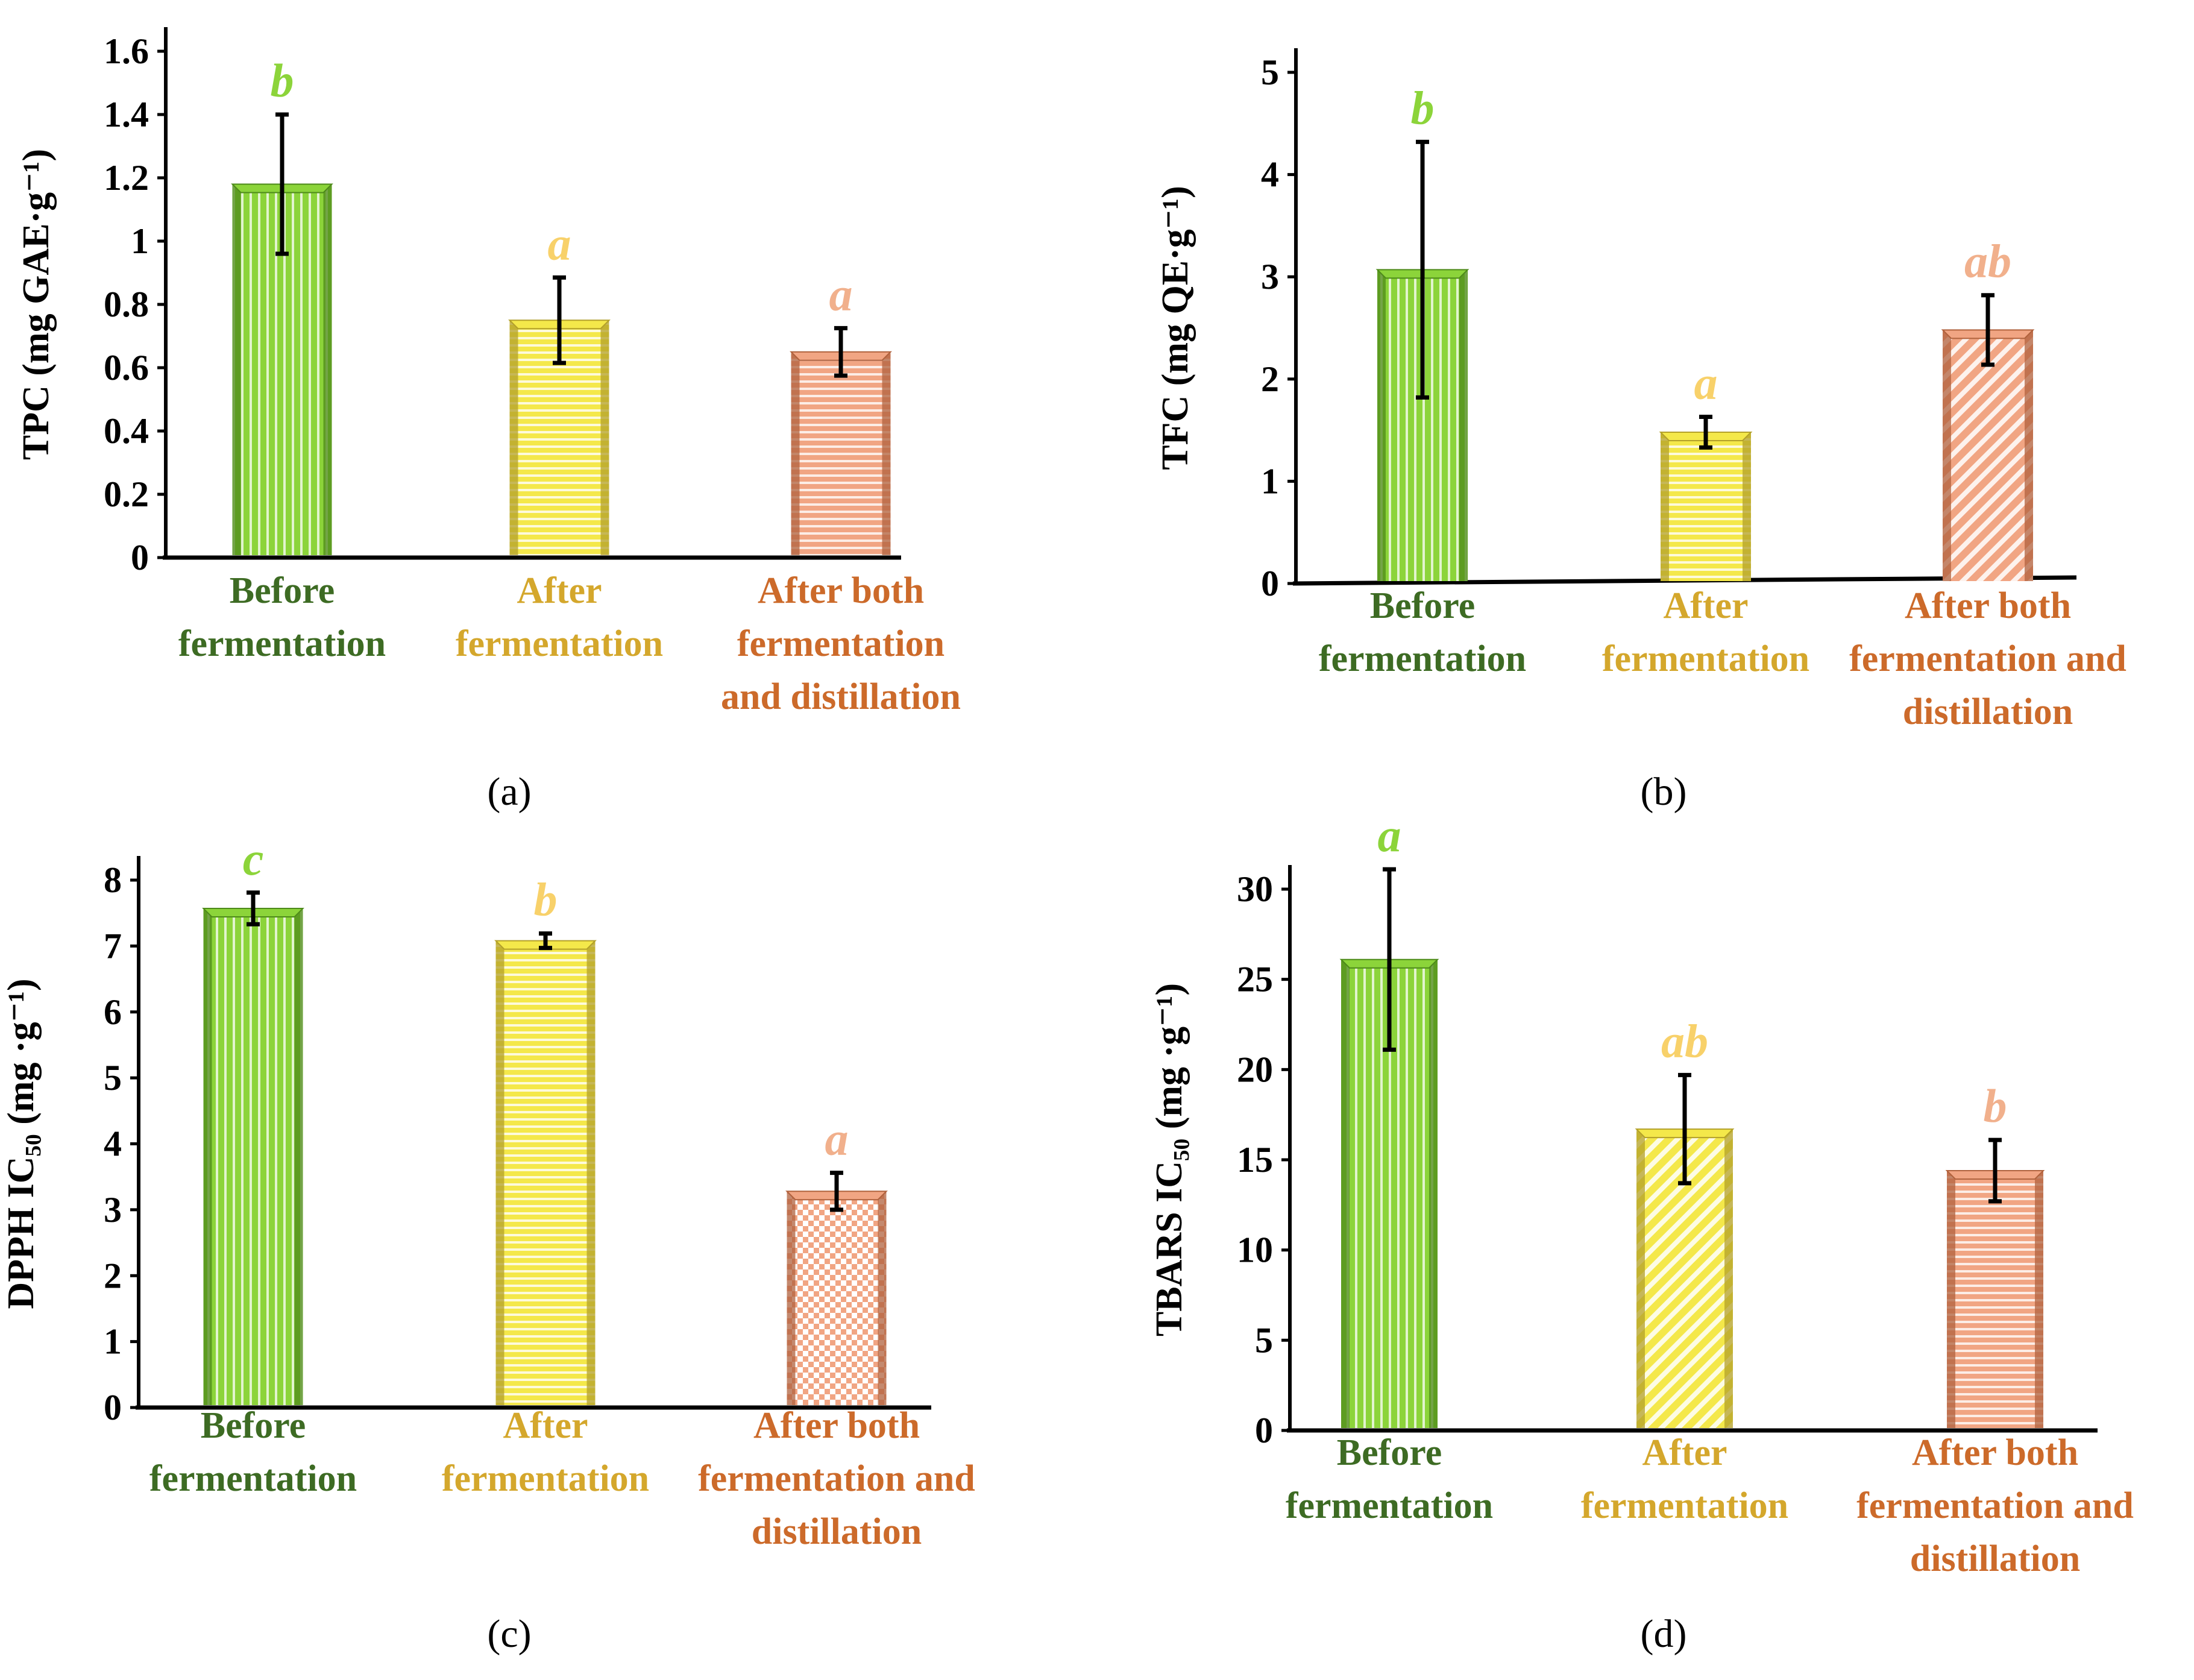 This screenshot has width=2194, height=1680. I want to click on y-axis-title: TFC (mg QE·g⁻¹), so click(1175, 328).